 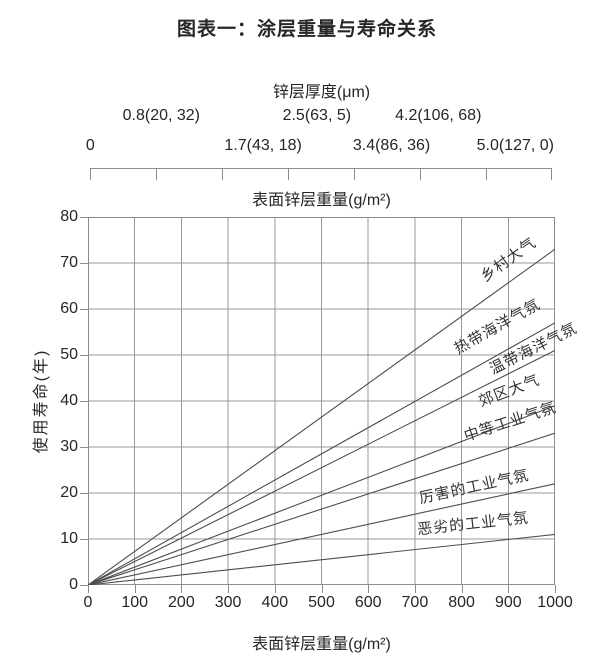 I want to click on x-tick-label: 900, so click(x=508, y=602).